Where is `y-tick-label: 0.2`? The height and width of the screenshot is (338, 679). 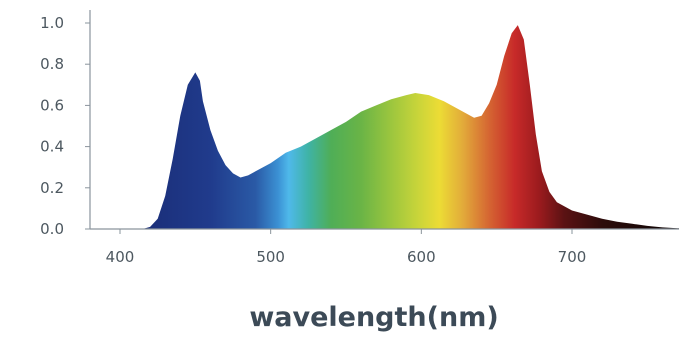
y-tick-label: 0.2 is located at coordinates (52, 188).